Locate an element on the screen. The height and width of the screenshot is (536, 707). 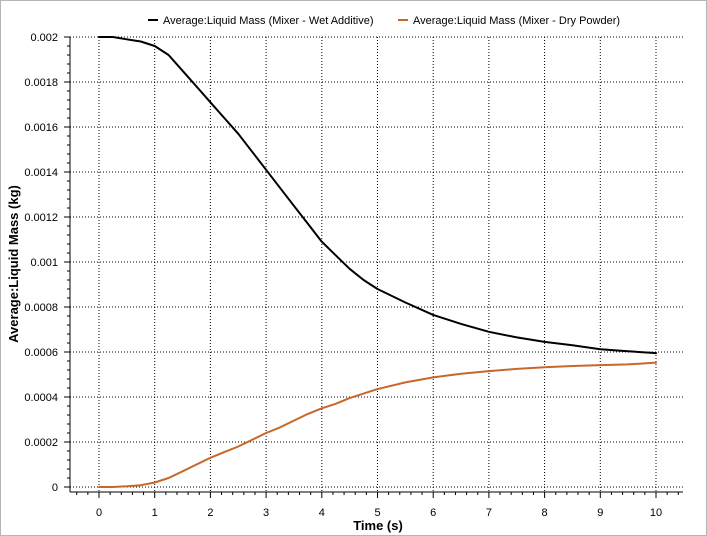
y-tick-label: 0 is located at coordinates (55, 488).